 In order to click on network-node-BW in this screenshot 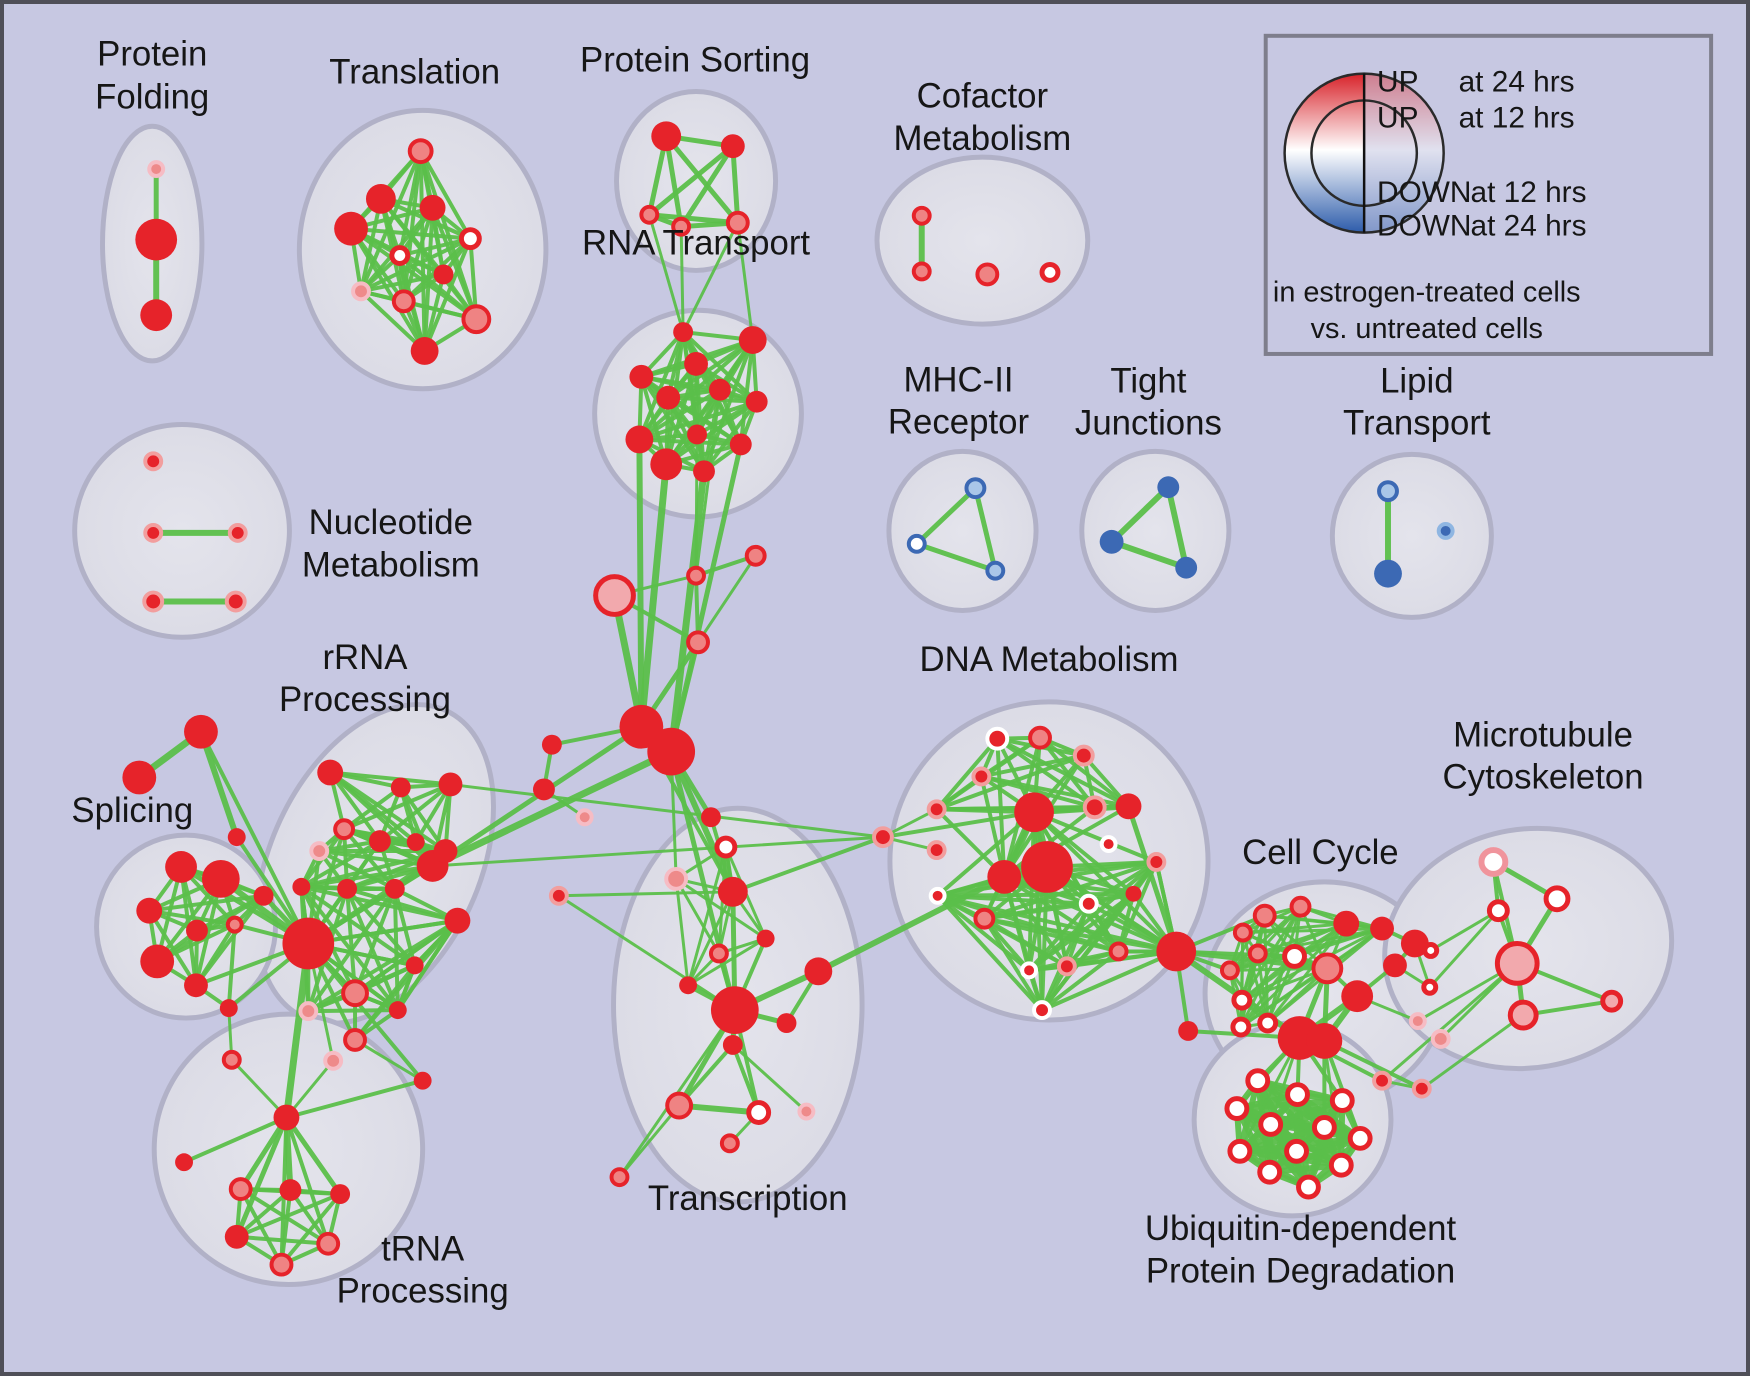, I will do `click(916, 543)`.